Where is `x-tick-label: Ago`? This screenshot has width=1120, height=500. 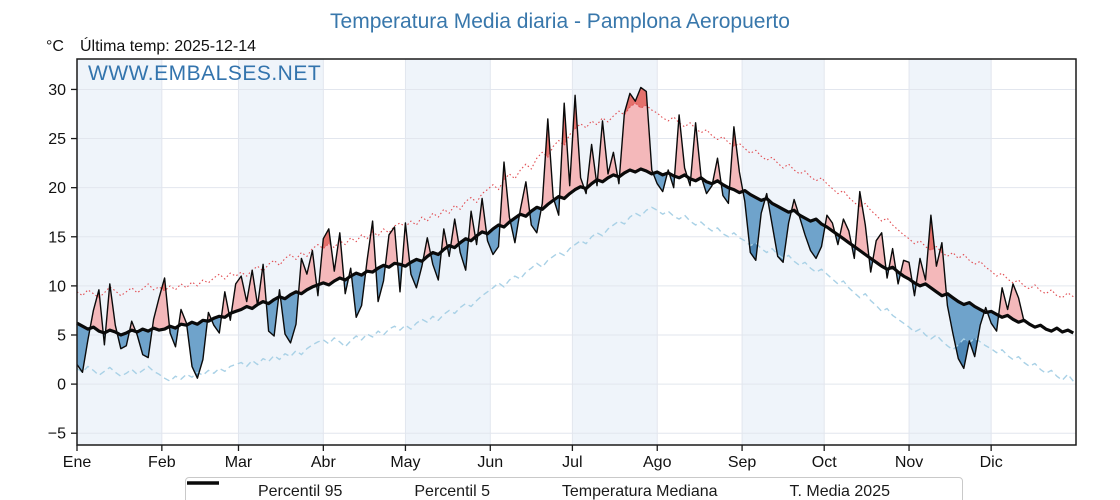
x-tick-label: Ago is located at coordinates (657, 462).